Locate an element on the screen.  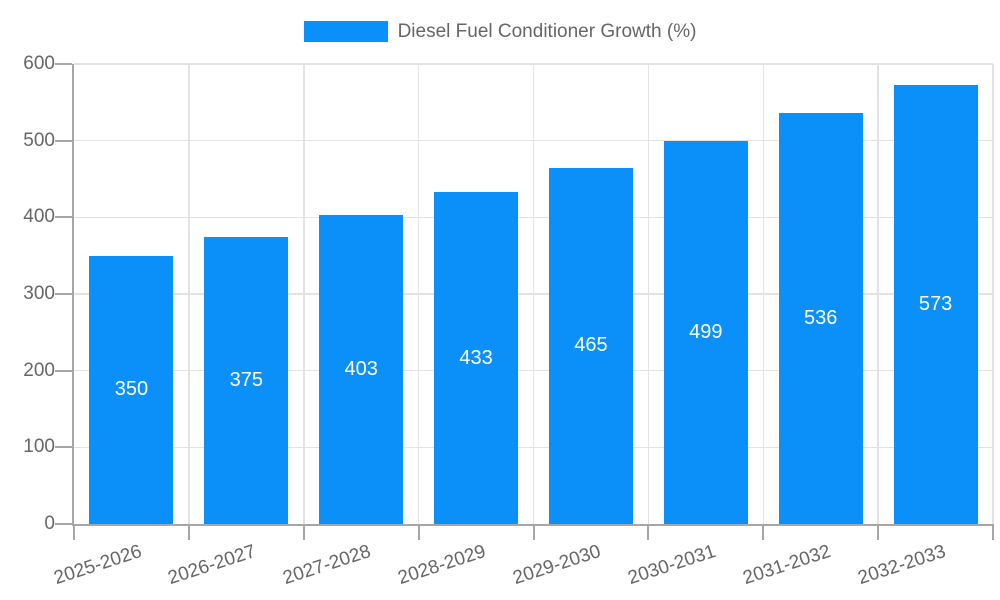
y-tick-label: 300 is located at coordinates (39, 293).